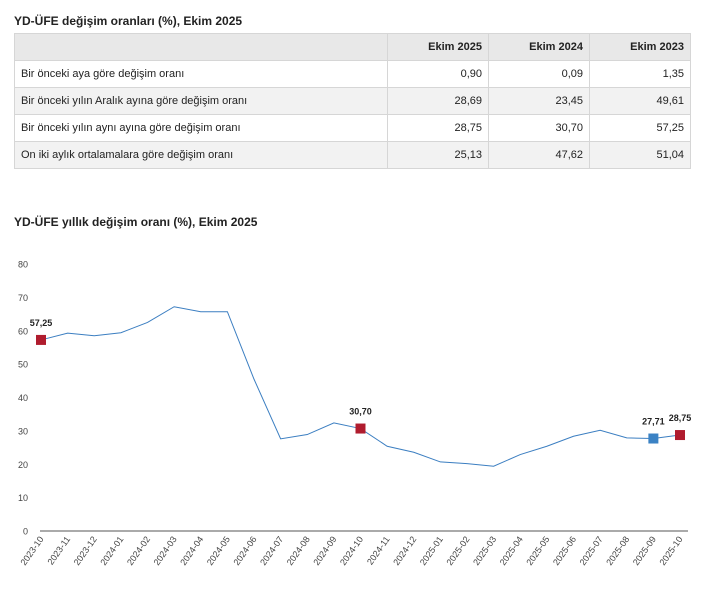 This screenshot has height=605, width=701. I want to click on table-cell: 30,70, so click(539, 128).